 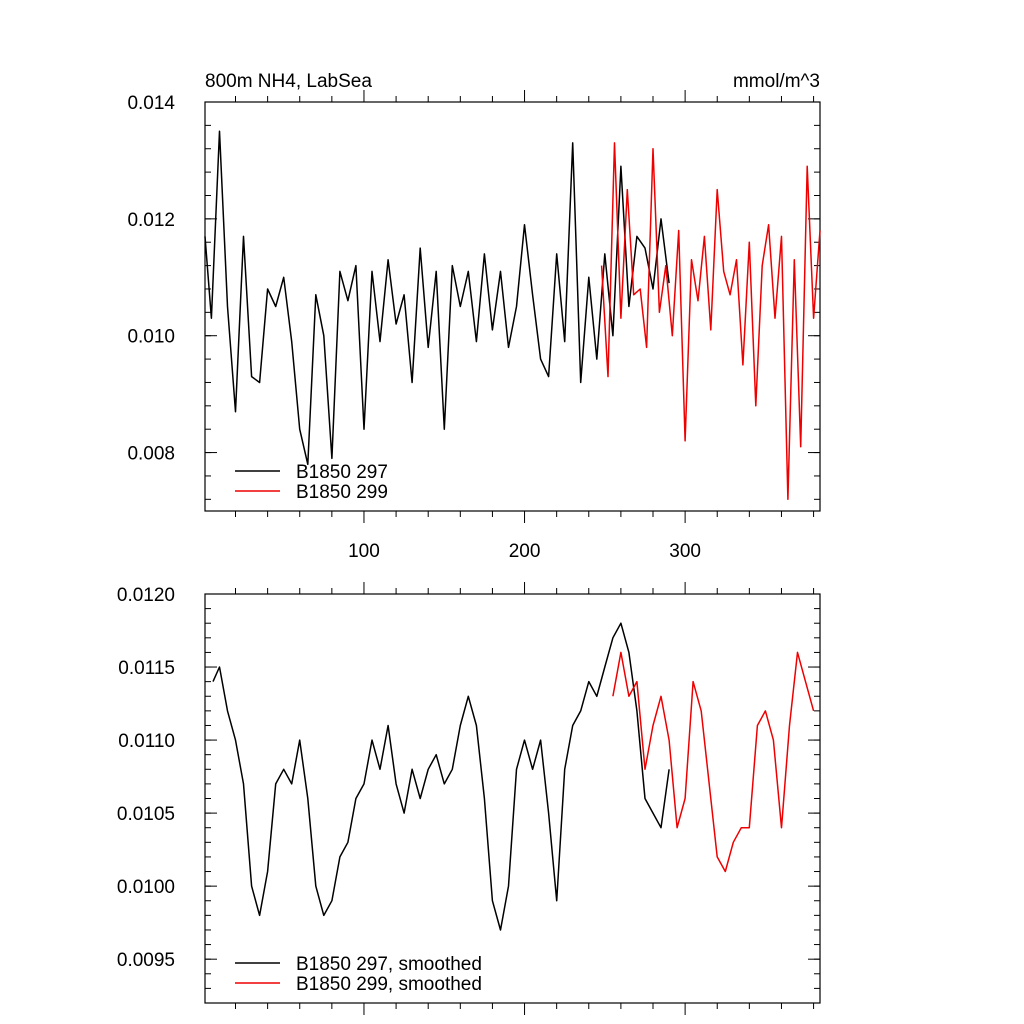 I want to click on x-tick-label: 200, so click(x=525, y=551).